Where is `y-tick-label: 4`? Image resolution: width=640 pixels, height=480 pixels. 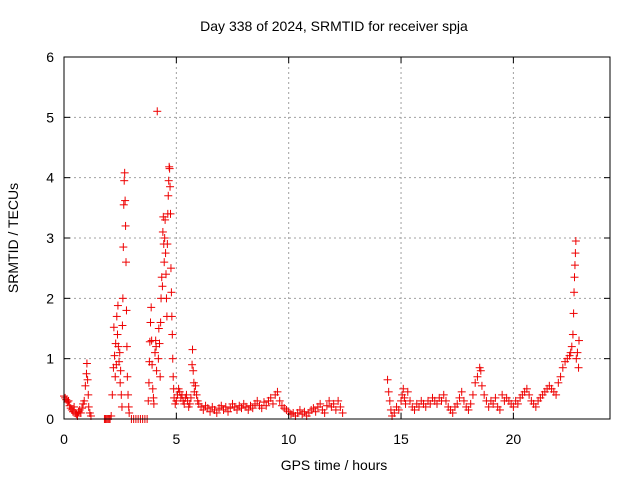
y-tick-label: 4 is located at coordinates (50, 178).